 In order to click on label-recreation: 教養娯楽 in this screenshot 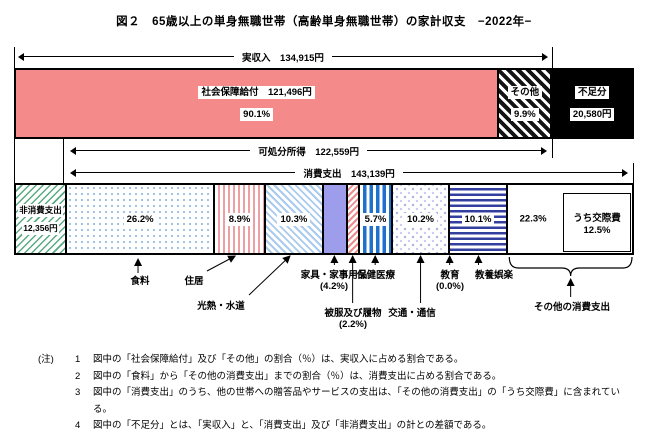, I will do `click(494, 275)`.